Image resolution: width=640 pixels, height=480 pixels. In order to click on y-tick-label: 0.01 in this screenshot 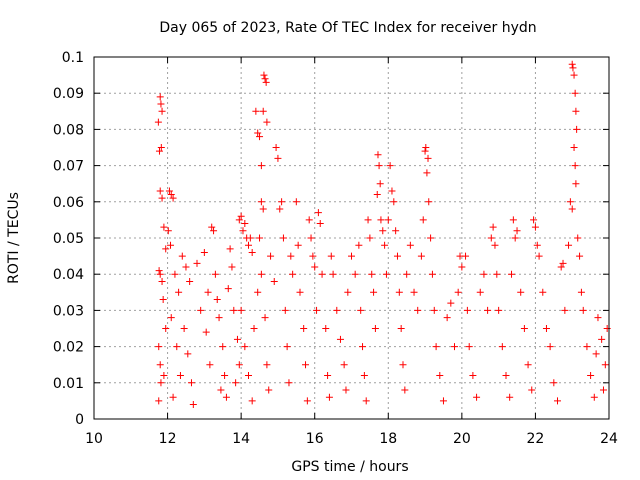, I will do `click(68, 384)`.